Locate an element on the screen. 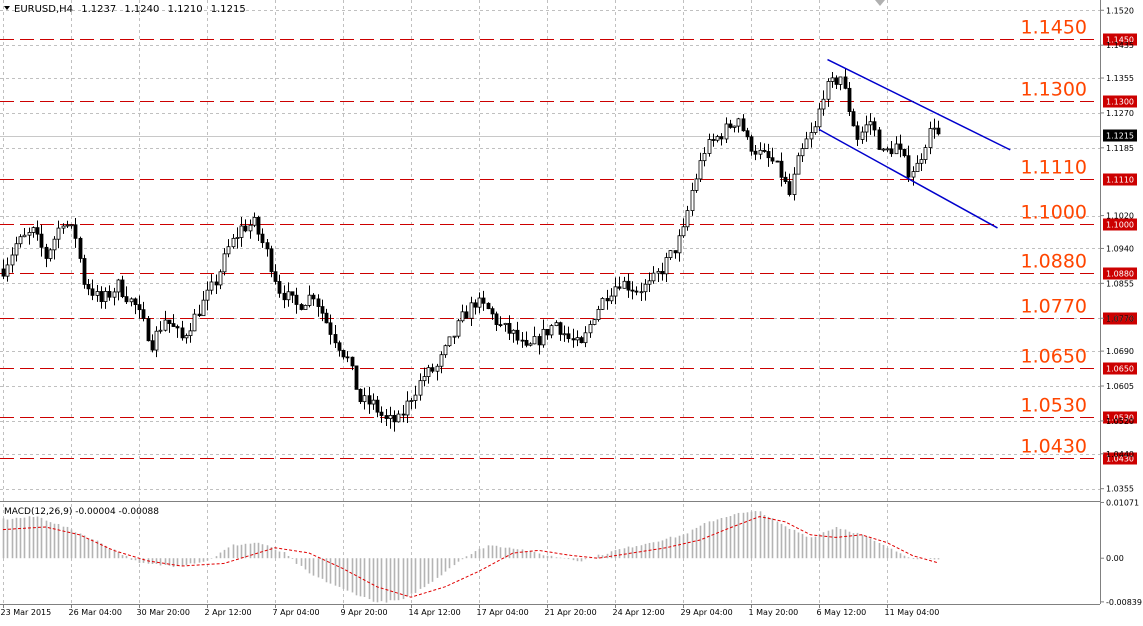 The image size is (1143, 626). time-tick-label: 7 Apr 04:00 is located at coordinates (296, 612).